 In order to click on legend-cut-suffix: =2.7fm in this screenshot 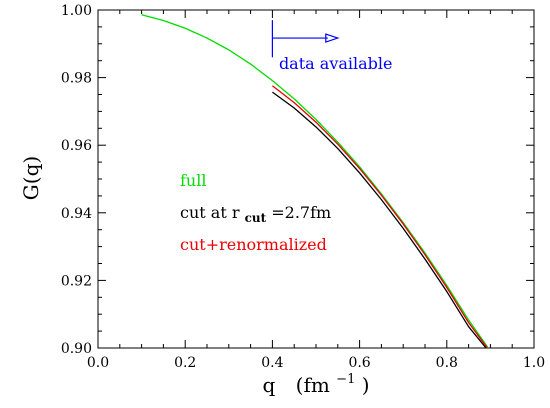, I will do `click(301, 212)`.